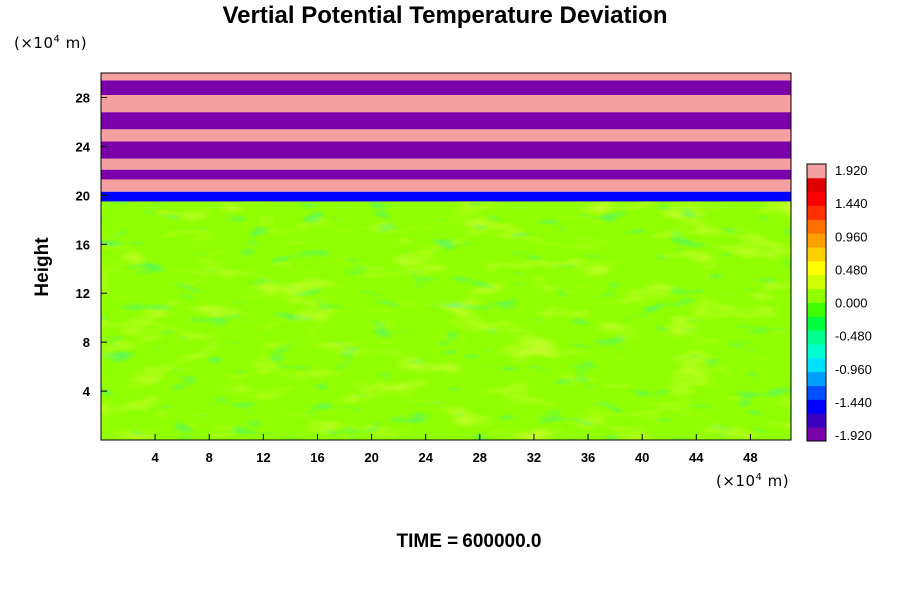  What do you see at coordinates (371, 457) in the screenshot?
I see `x-tick-label: 20` at bounding box center [371, 457].